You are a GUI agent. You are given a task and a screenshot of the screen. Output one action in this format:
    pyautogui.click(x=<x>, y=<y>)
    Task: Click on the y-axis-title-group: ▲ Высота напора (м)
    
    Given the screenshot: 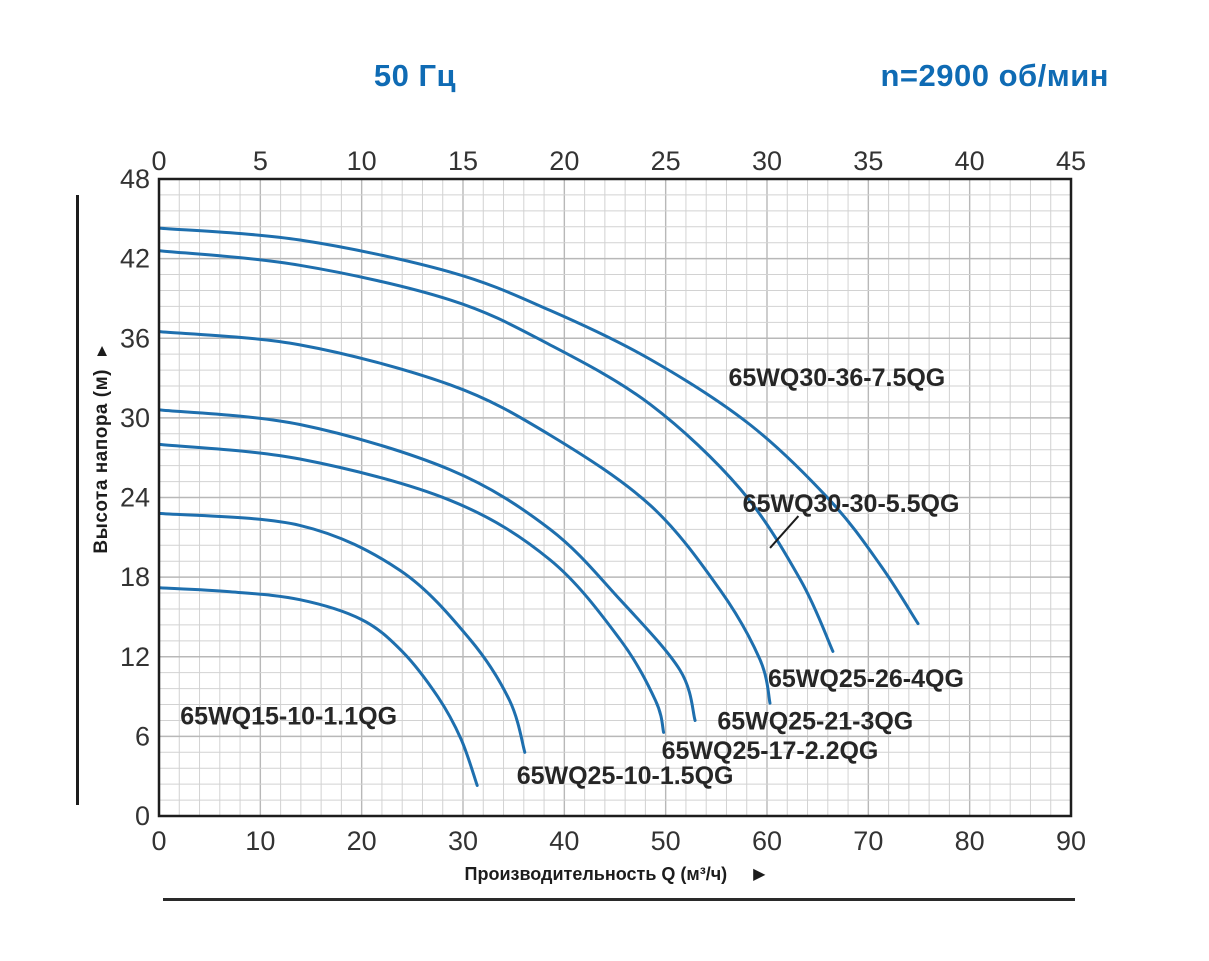 What is the action you would take?
    pyautogui.click(x=102, y=448)
    